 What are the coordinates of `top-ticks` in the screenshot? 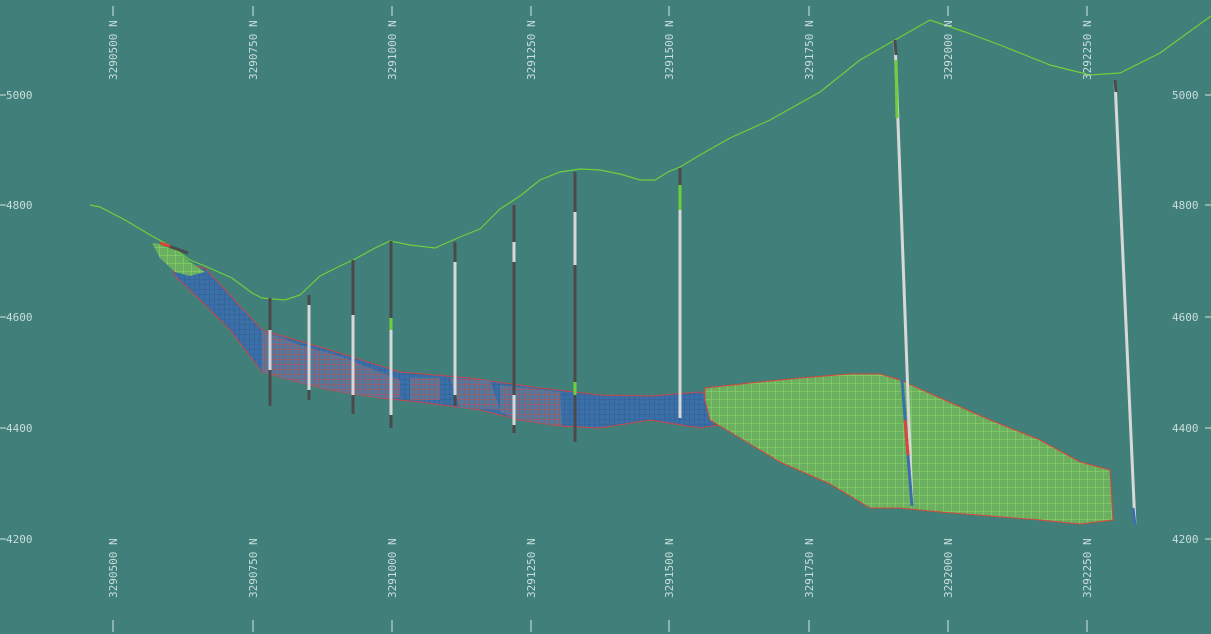 It's located at (600, 11).